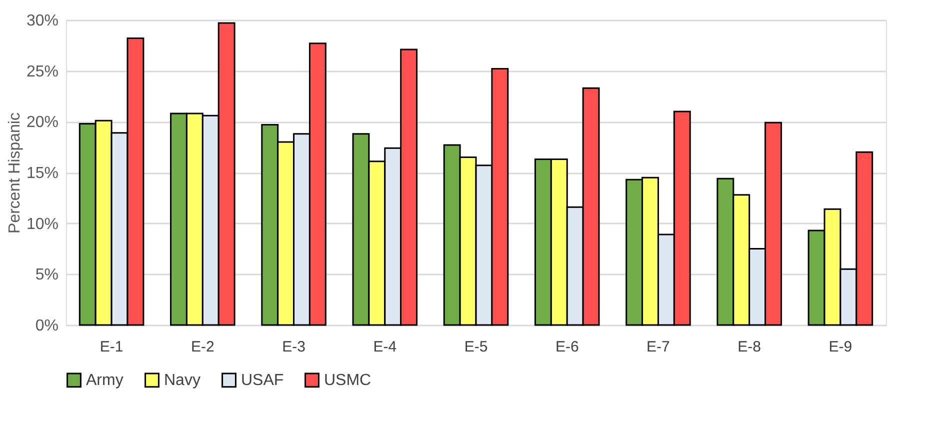 Image resolution: width=930 pixels, height=423 pixels. What do you see at coordinates (42, 173) in the screenshot?
I see `y-tick-label: 15%` at bounding box center [42, 173].